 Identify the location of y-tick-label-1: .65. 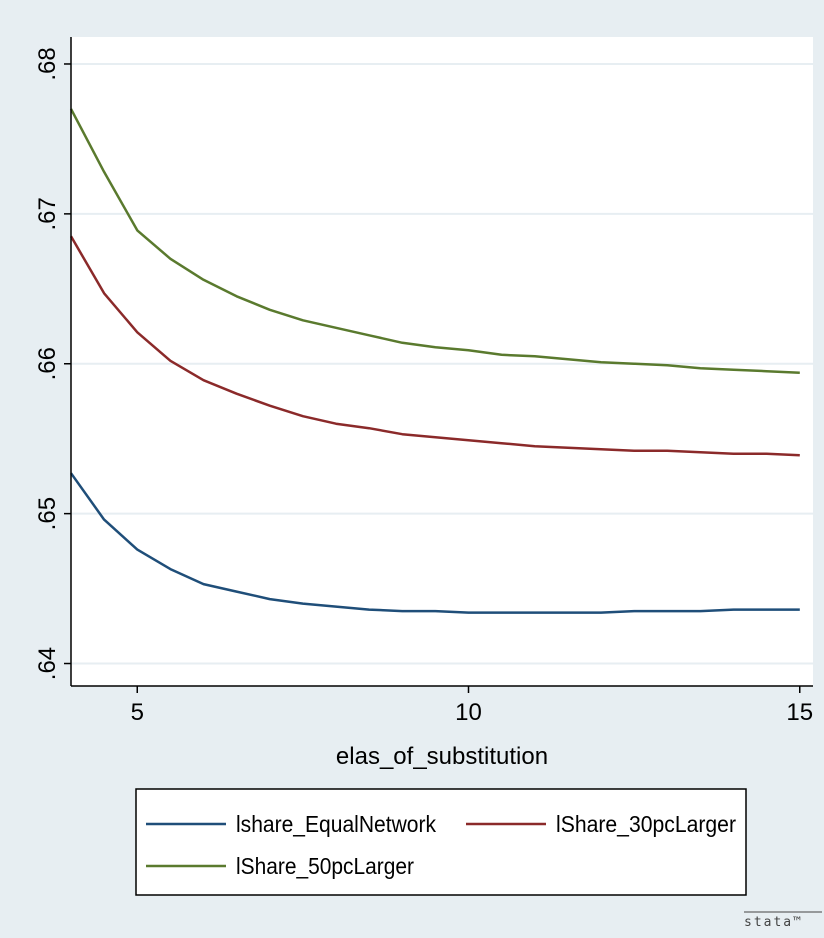
(47, 513).